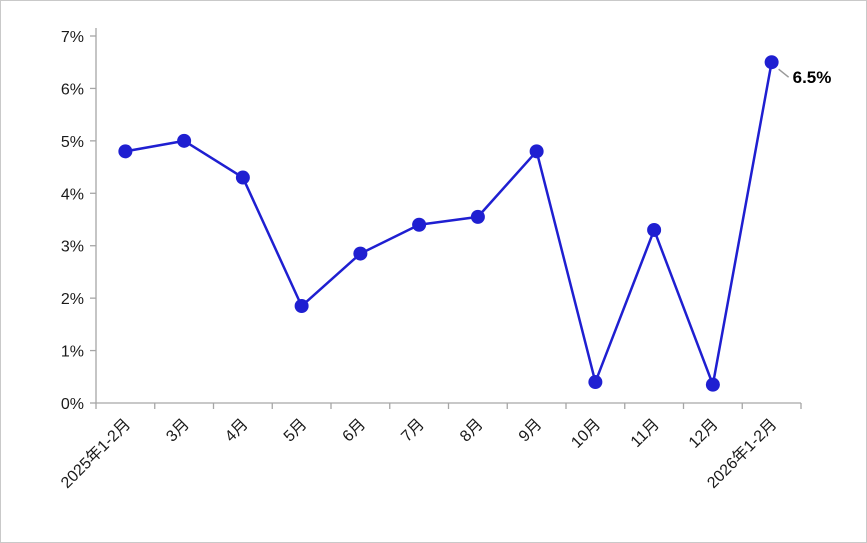 The height and width of the screenshot is (543, 867). What do you see at coordinates (178, 431) in the screenshot?
I see `x-axis-label: 3月` at bounding box center [178, 431].